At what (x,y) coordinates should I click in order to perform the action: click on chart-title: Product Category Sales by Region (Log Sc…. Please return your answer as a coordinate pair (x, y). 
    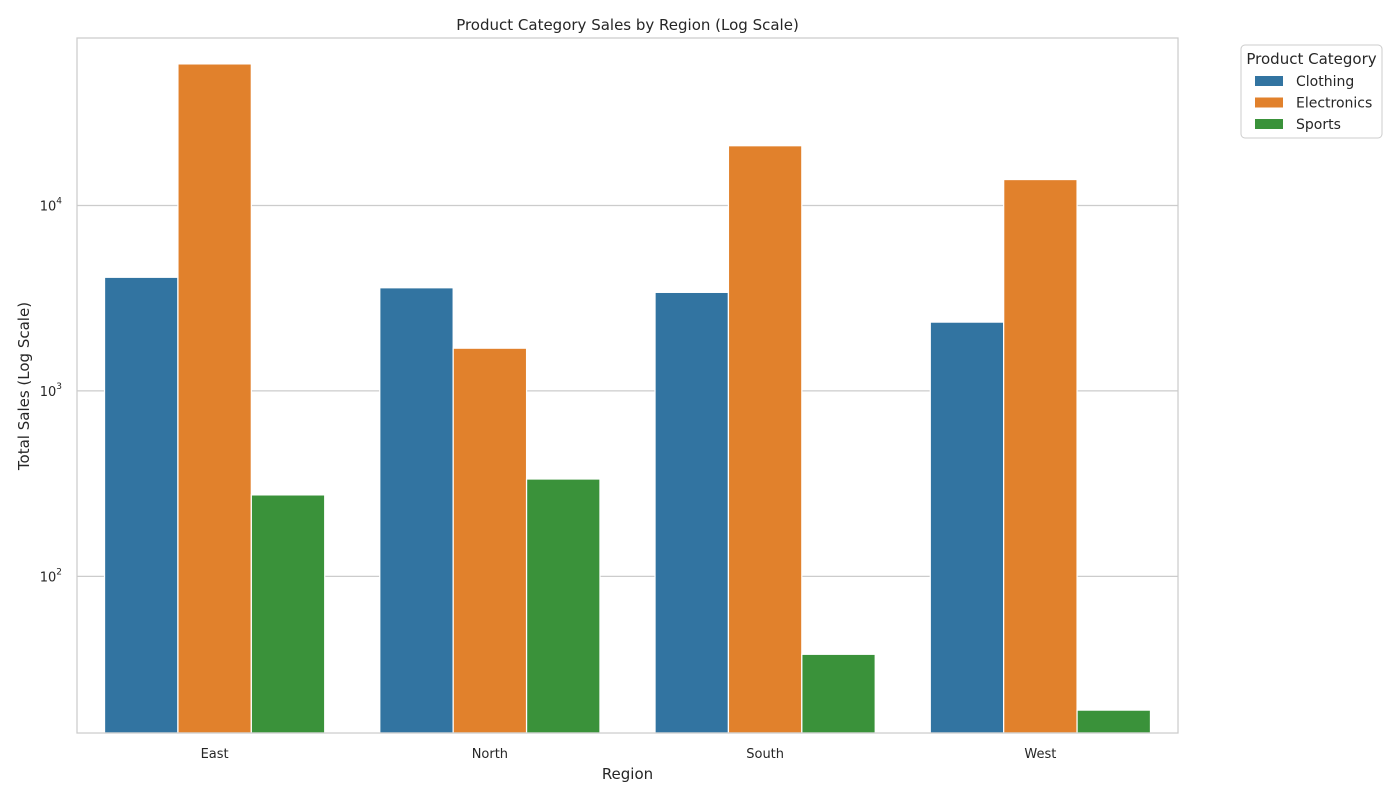
    Looking at the image, I should click on (627, 25).